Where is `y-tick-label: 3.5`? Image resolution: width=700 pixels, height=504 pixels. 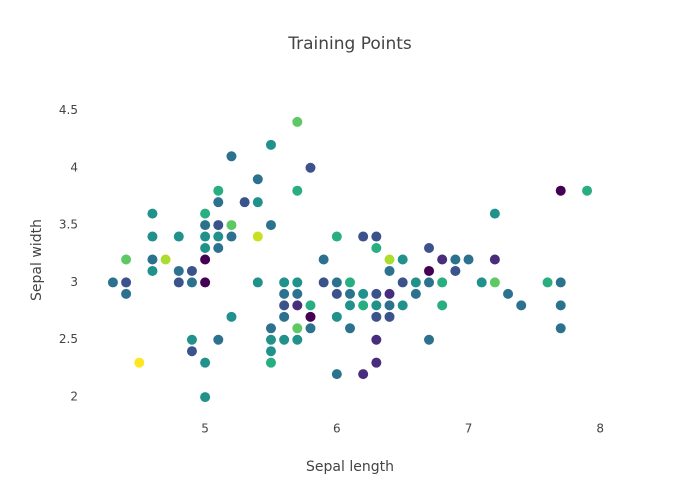
y-tick-label: 3.5 is located at coordinates (68, 225).